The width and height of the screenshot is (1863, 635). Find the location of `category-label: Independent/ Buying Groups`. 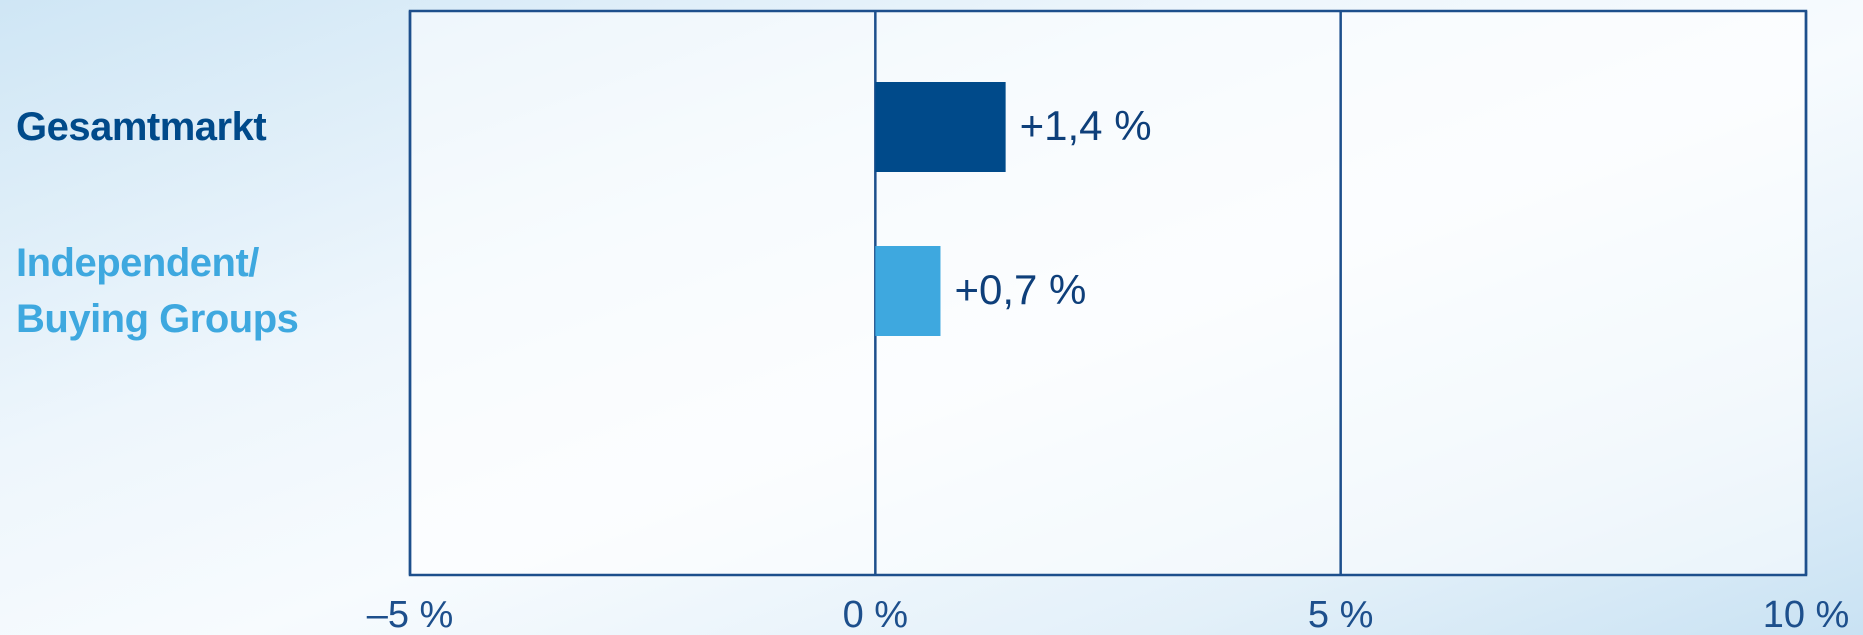

category-label: Independent/ Buying Groups is located at coordinates (157, 291).